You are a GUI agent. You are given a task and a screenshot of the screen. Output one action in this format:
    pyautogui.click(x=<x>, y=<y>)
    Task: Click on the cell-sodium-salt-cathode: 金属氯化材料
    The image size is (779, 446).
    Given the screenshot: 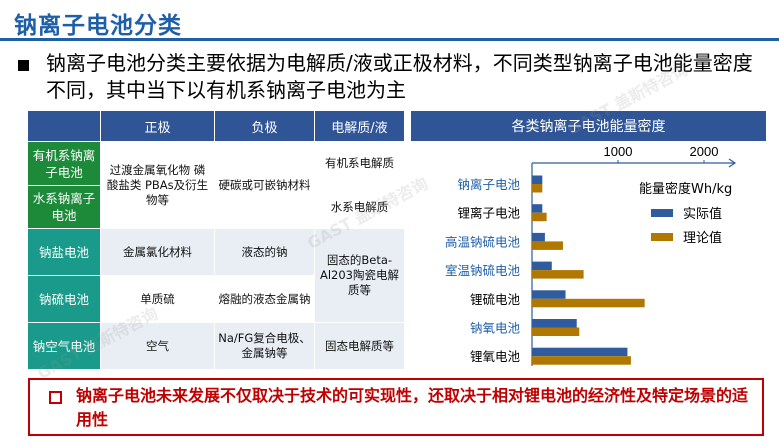 What is the action you would take?
    pyautogui.click(x=157, y=252)
    